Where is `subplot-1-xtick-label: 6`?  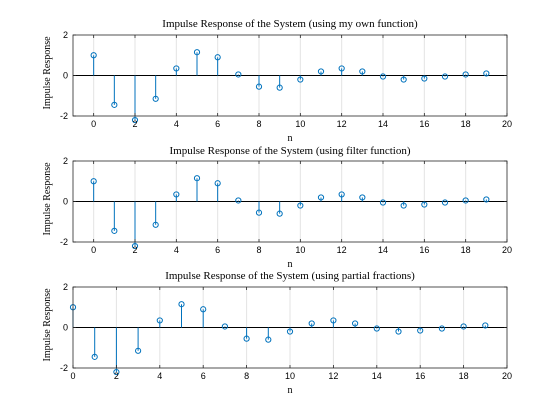
subplot-1-xtick-label: 6 is located at coordinates (217, 124).